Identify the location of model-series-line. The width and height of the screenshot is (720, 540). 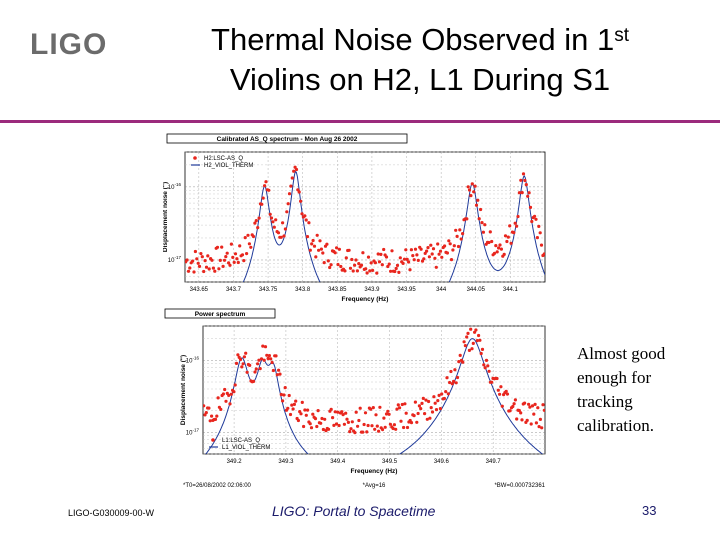
(374, 396).